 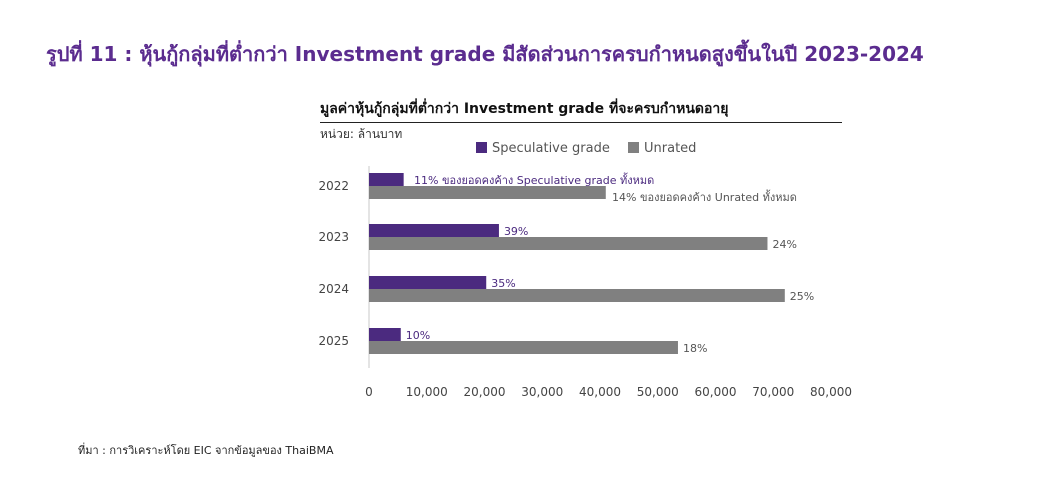 What do you see at coordinates (600, 392) in the screenshot?
I see `x-tick-label-4: 40,000` at bounding box center [600, 392].